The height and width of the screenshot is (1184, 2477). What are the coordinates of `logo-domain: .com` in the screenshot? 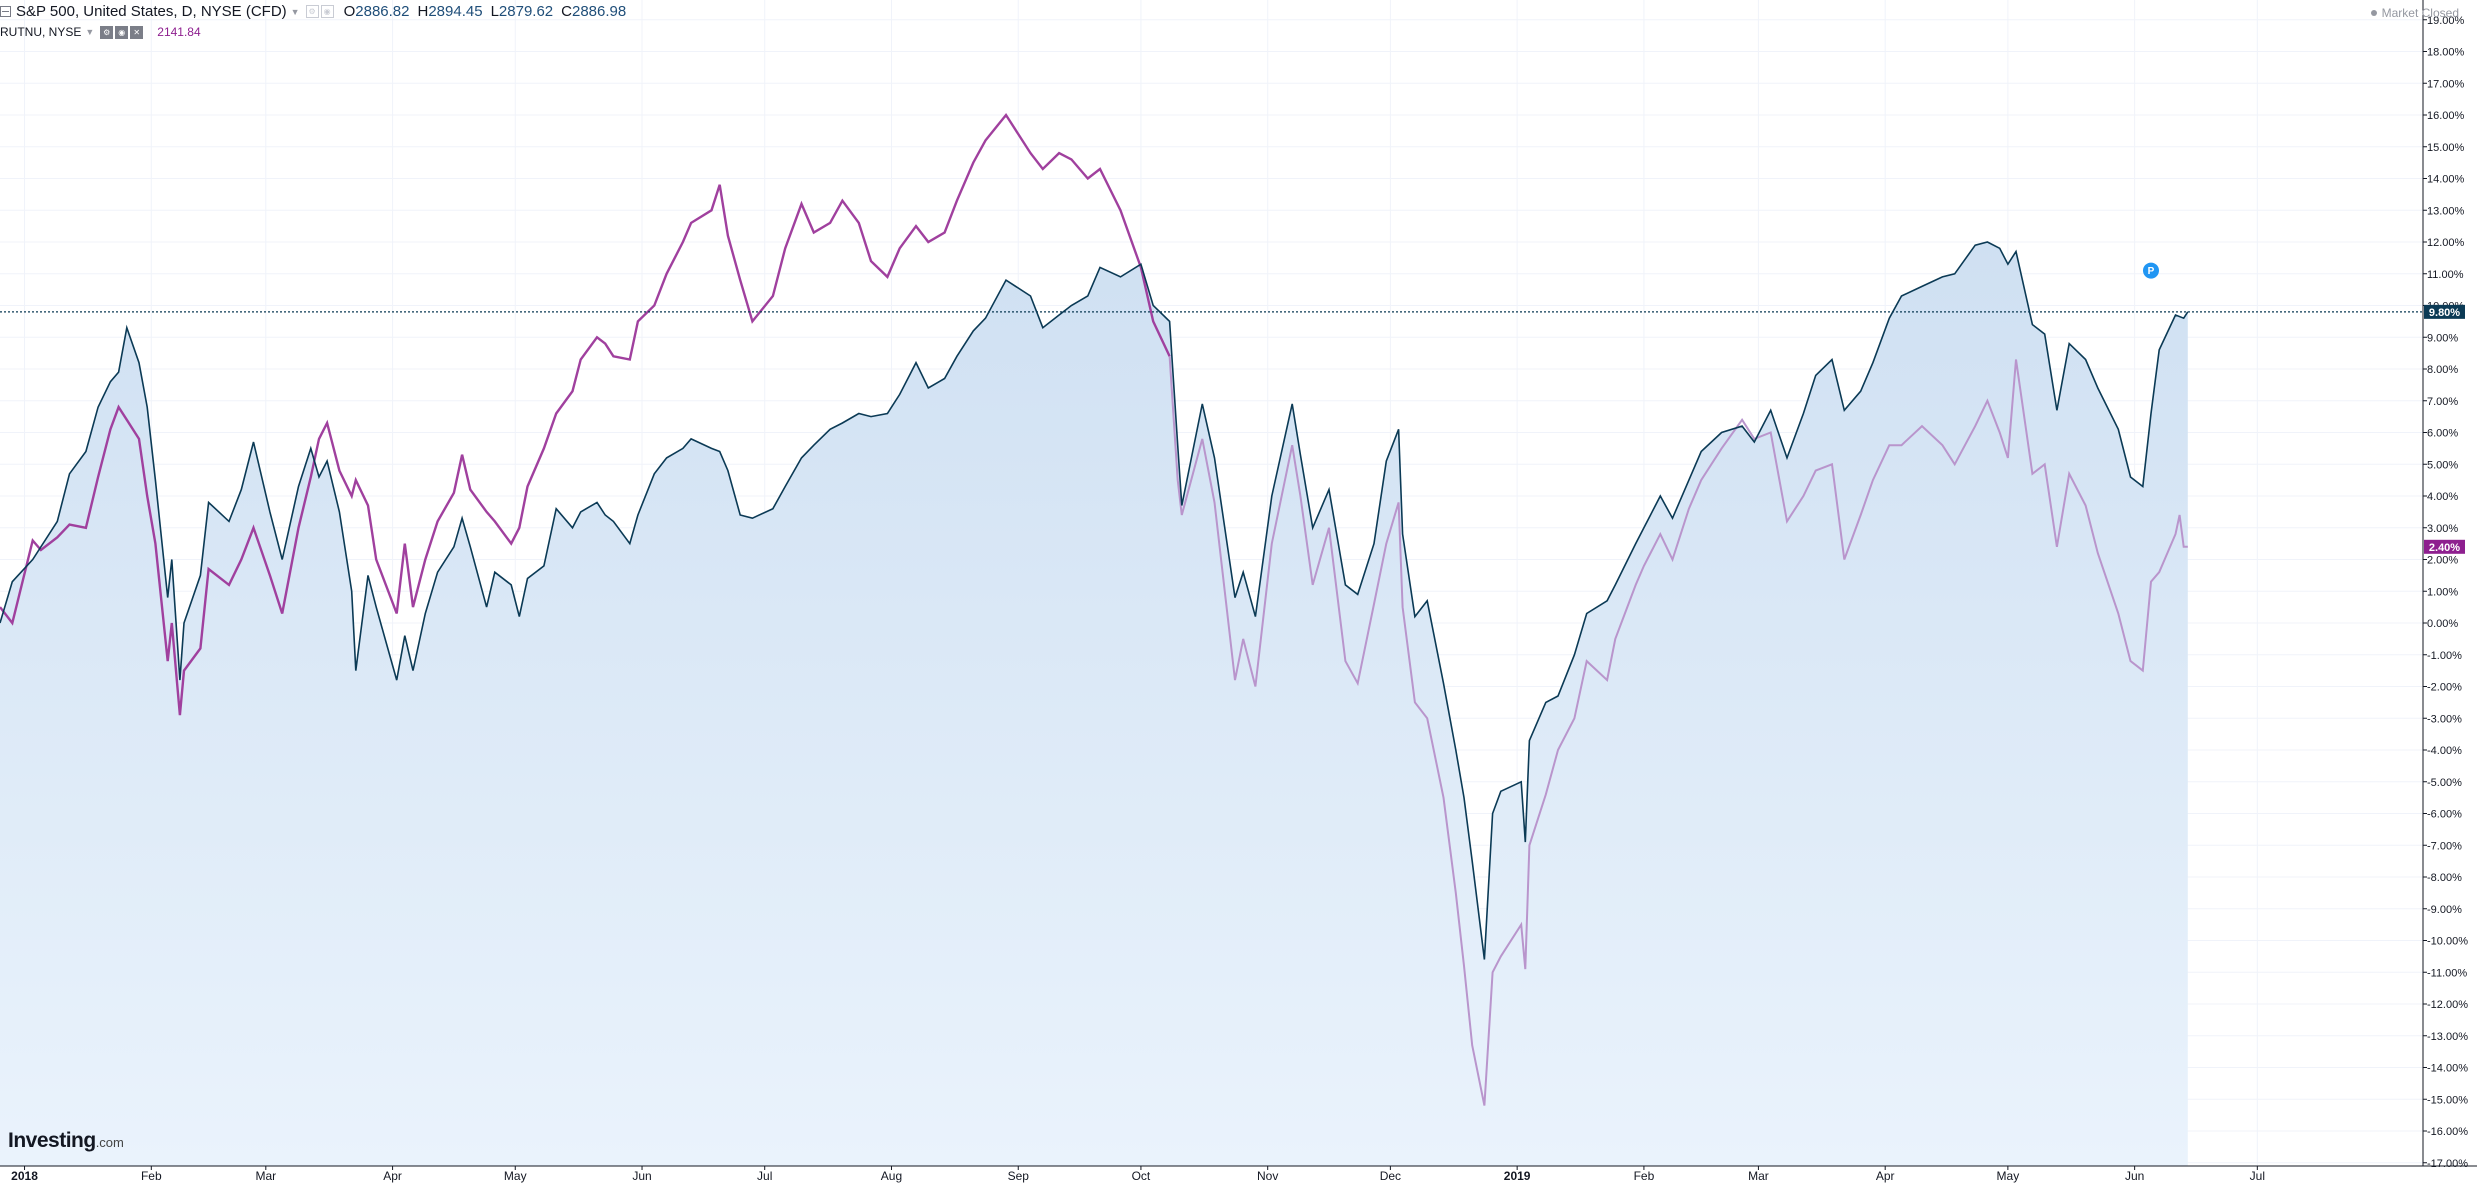 It's located at (109, 1142).